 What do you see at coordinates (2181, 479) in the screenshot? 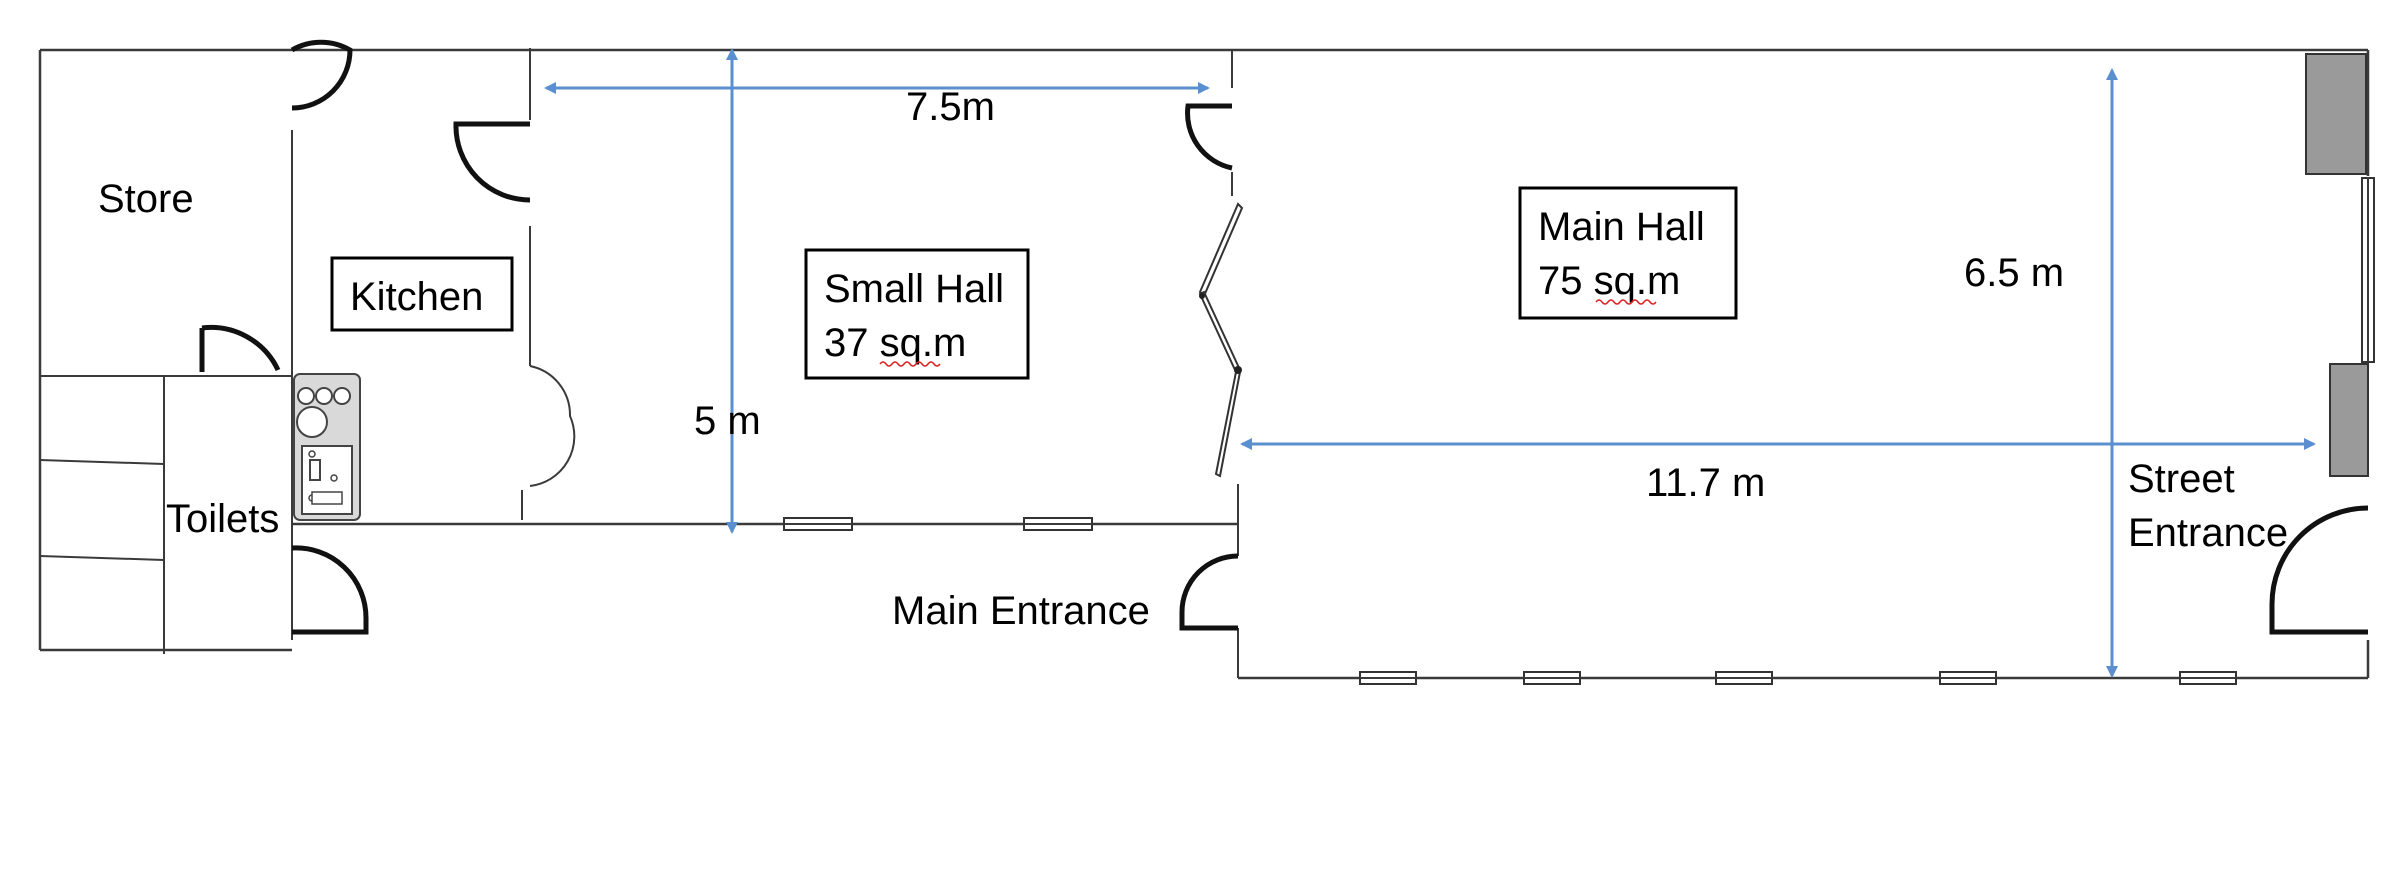
I see `street-entrance-label-line1: Street` at bounding box center [2181, 479].